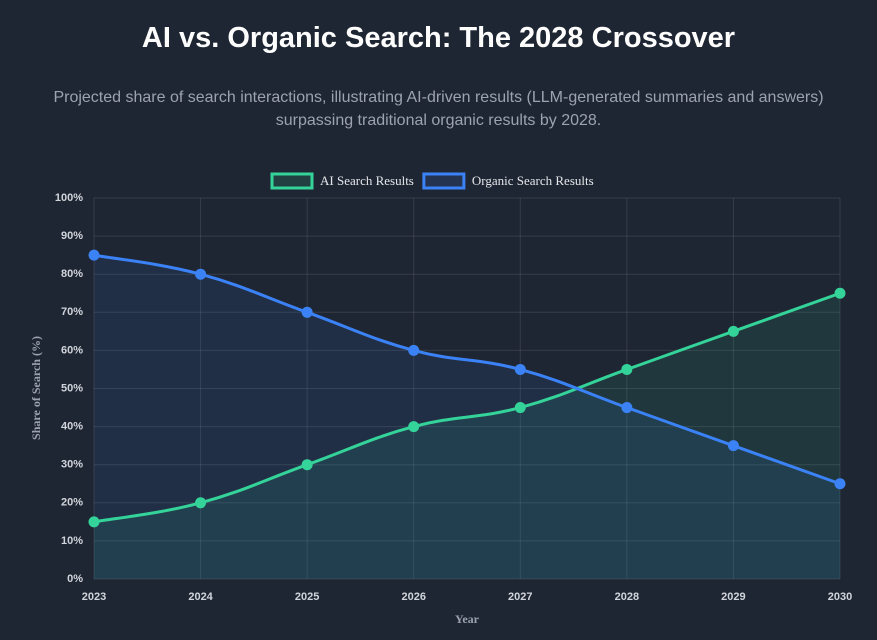 This screenshot has width=877, height=640. What do you see at coordinates (200, 597) in the screenshot?
I see `x-tick-label: 2024` at bounding box center [200, 597].